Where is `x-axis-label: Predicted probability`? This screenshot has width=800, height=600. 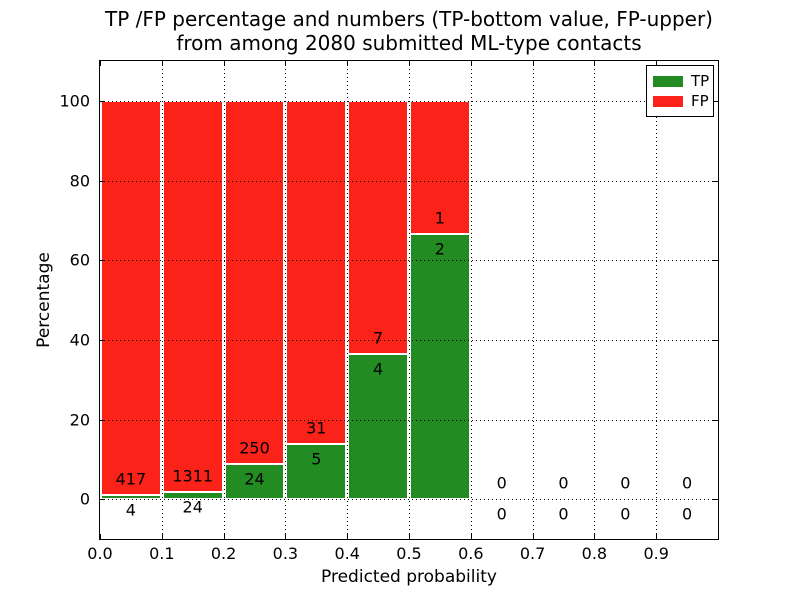
x-axis-label: Predicted probability is located at coordinates (409, 577).